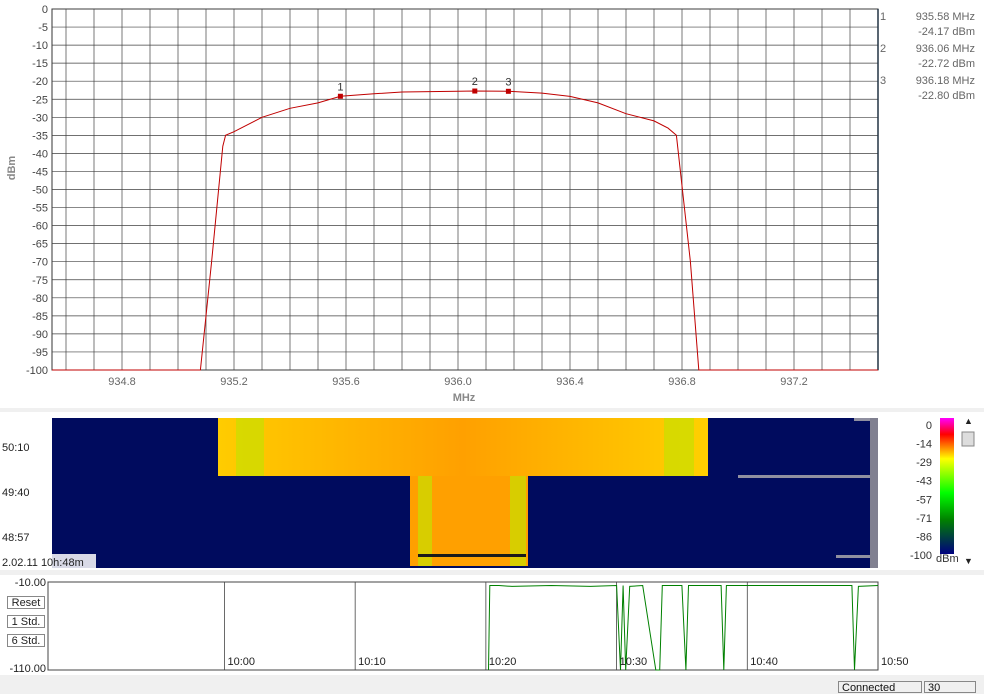 The image size is (984, 694). What do you see at coordinates (40, 136) in the screenshot?
I see `y-tick-label: -35` at bounding box center [40, 136].